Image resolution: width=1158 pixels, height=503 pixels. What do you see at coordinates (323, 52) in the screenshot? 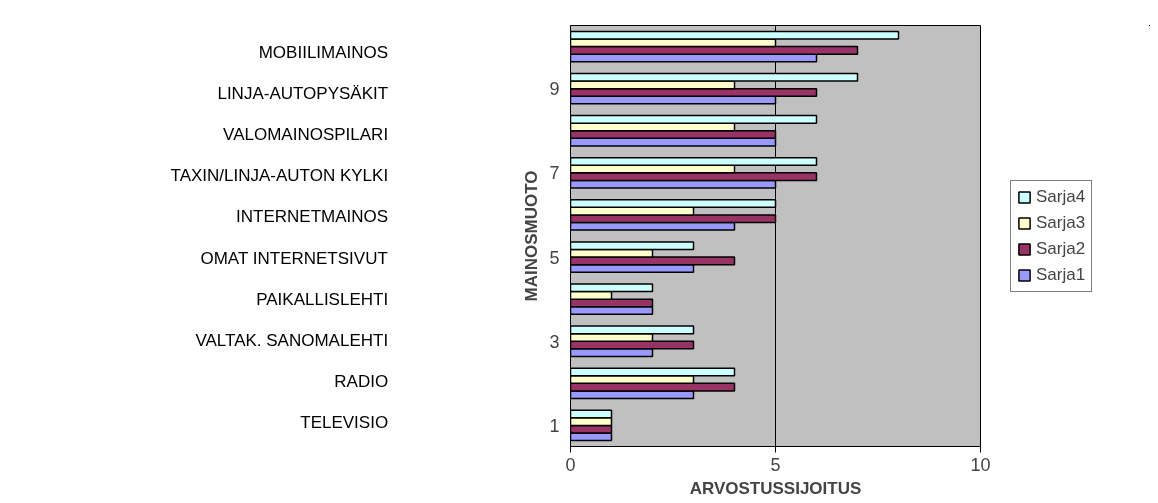
I see `text: MOBIILIMAINOS` at bounding box center [323, 52].